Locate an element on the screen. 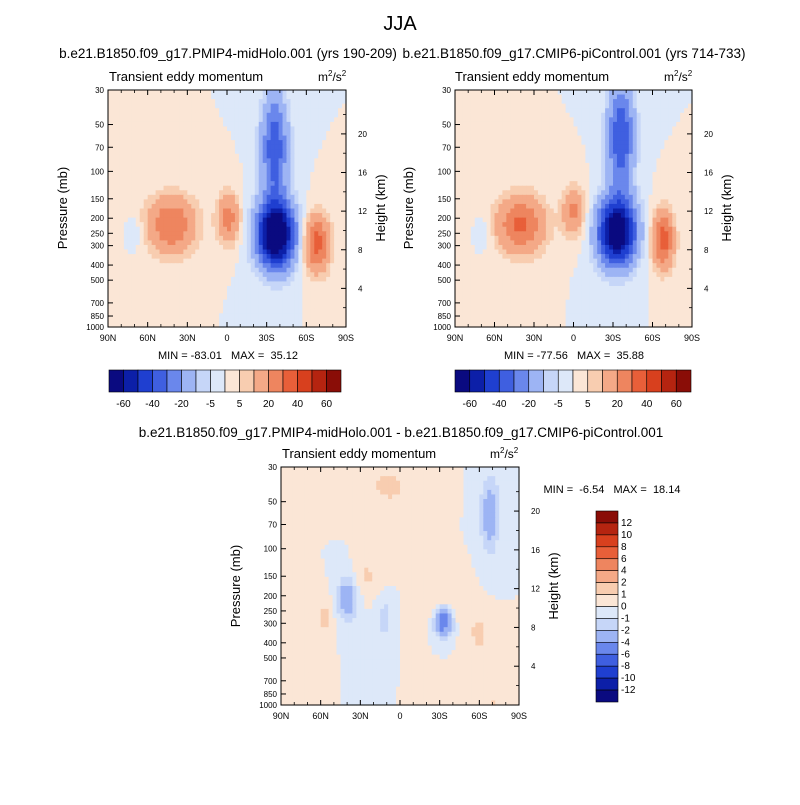 The width and height of the screenshot is (800, 805). y-tick-label: 50 is located at coordinates (99, 125).